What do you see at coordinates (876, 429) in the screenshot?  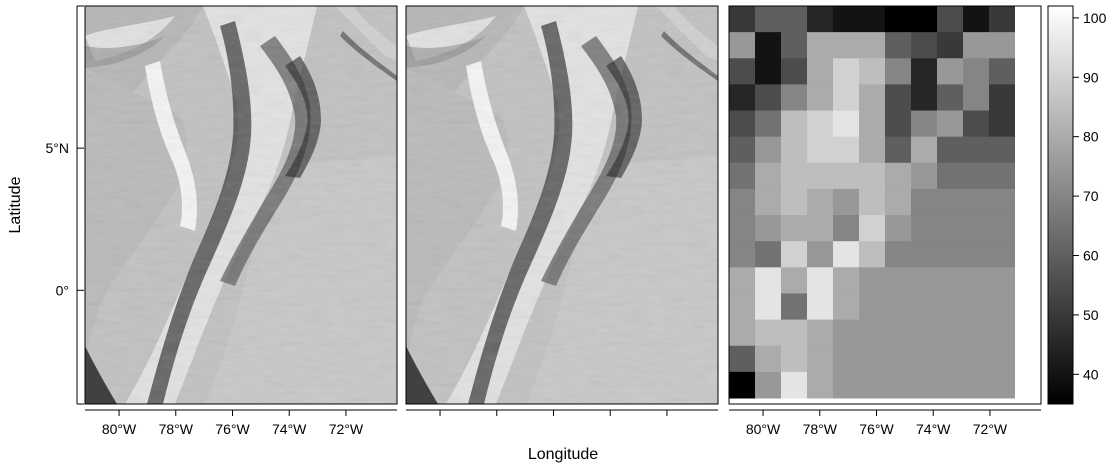 I see `x-tick-label: 76°W` at bounding box center [876, 429].